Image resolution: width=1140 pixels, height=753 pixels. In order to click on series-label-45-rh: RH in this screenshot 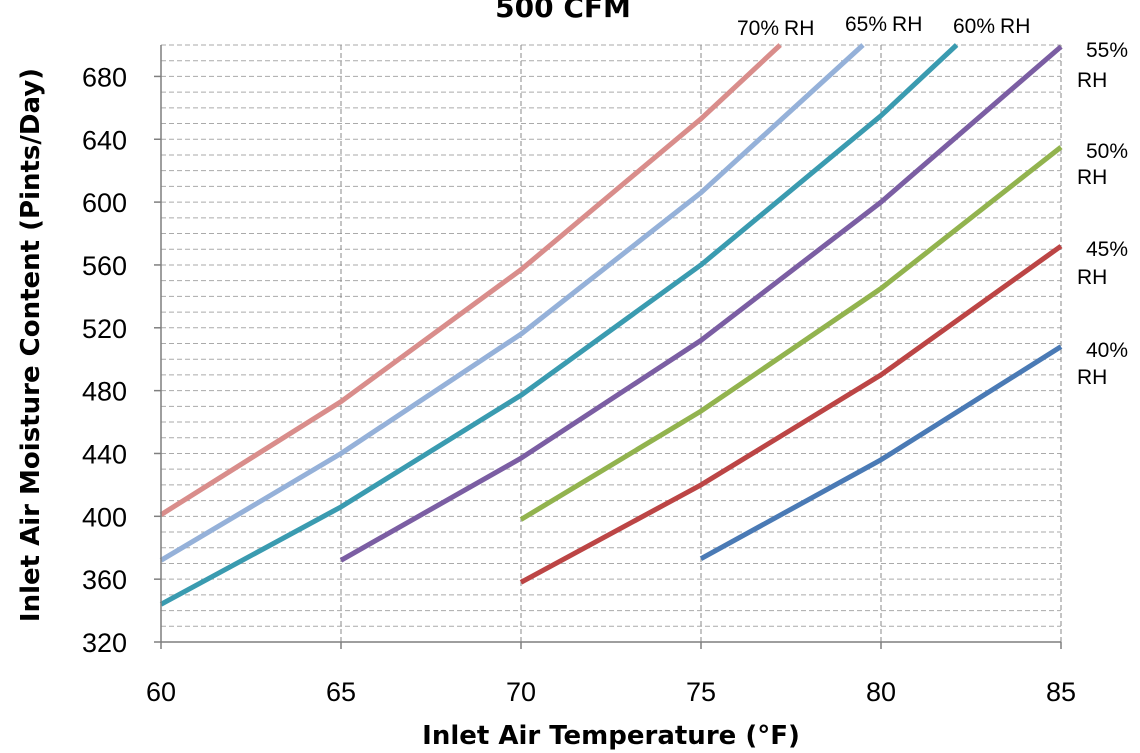, I will do `click(1092, 277)`.